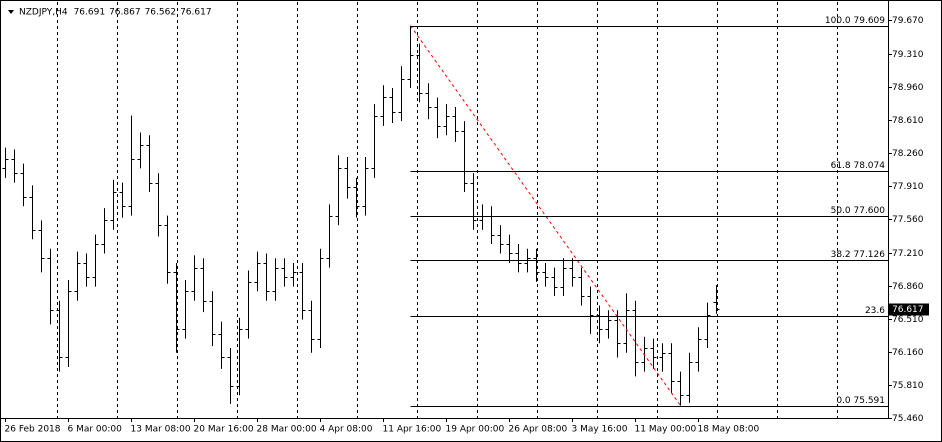  What do you see at coordinates (908, 88) in the screenshot?
I see `y-tick-label: 78.960` at bounding box center [908, 88].